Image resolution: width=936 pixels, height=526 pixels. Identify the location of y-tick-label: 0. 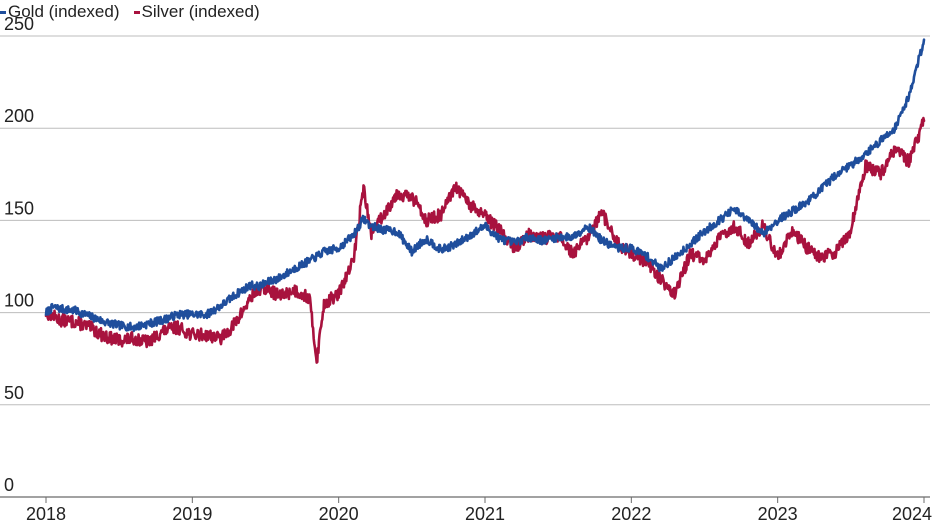
(9, 485).